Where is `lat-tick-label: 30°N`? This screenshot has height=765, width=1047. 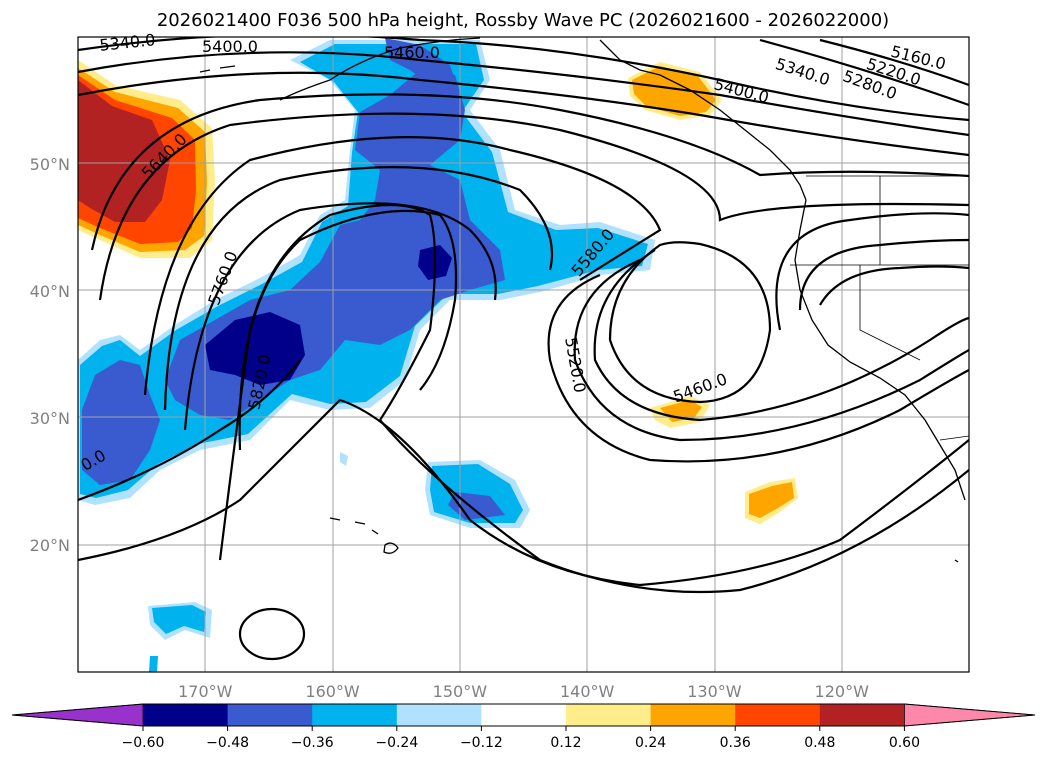
lat-tick-label: 30°N is located at coordinates (50, 418).